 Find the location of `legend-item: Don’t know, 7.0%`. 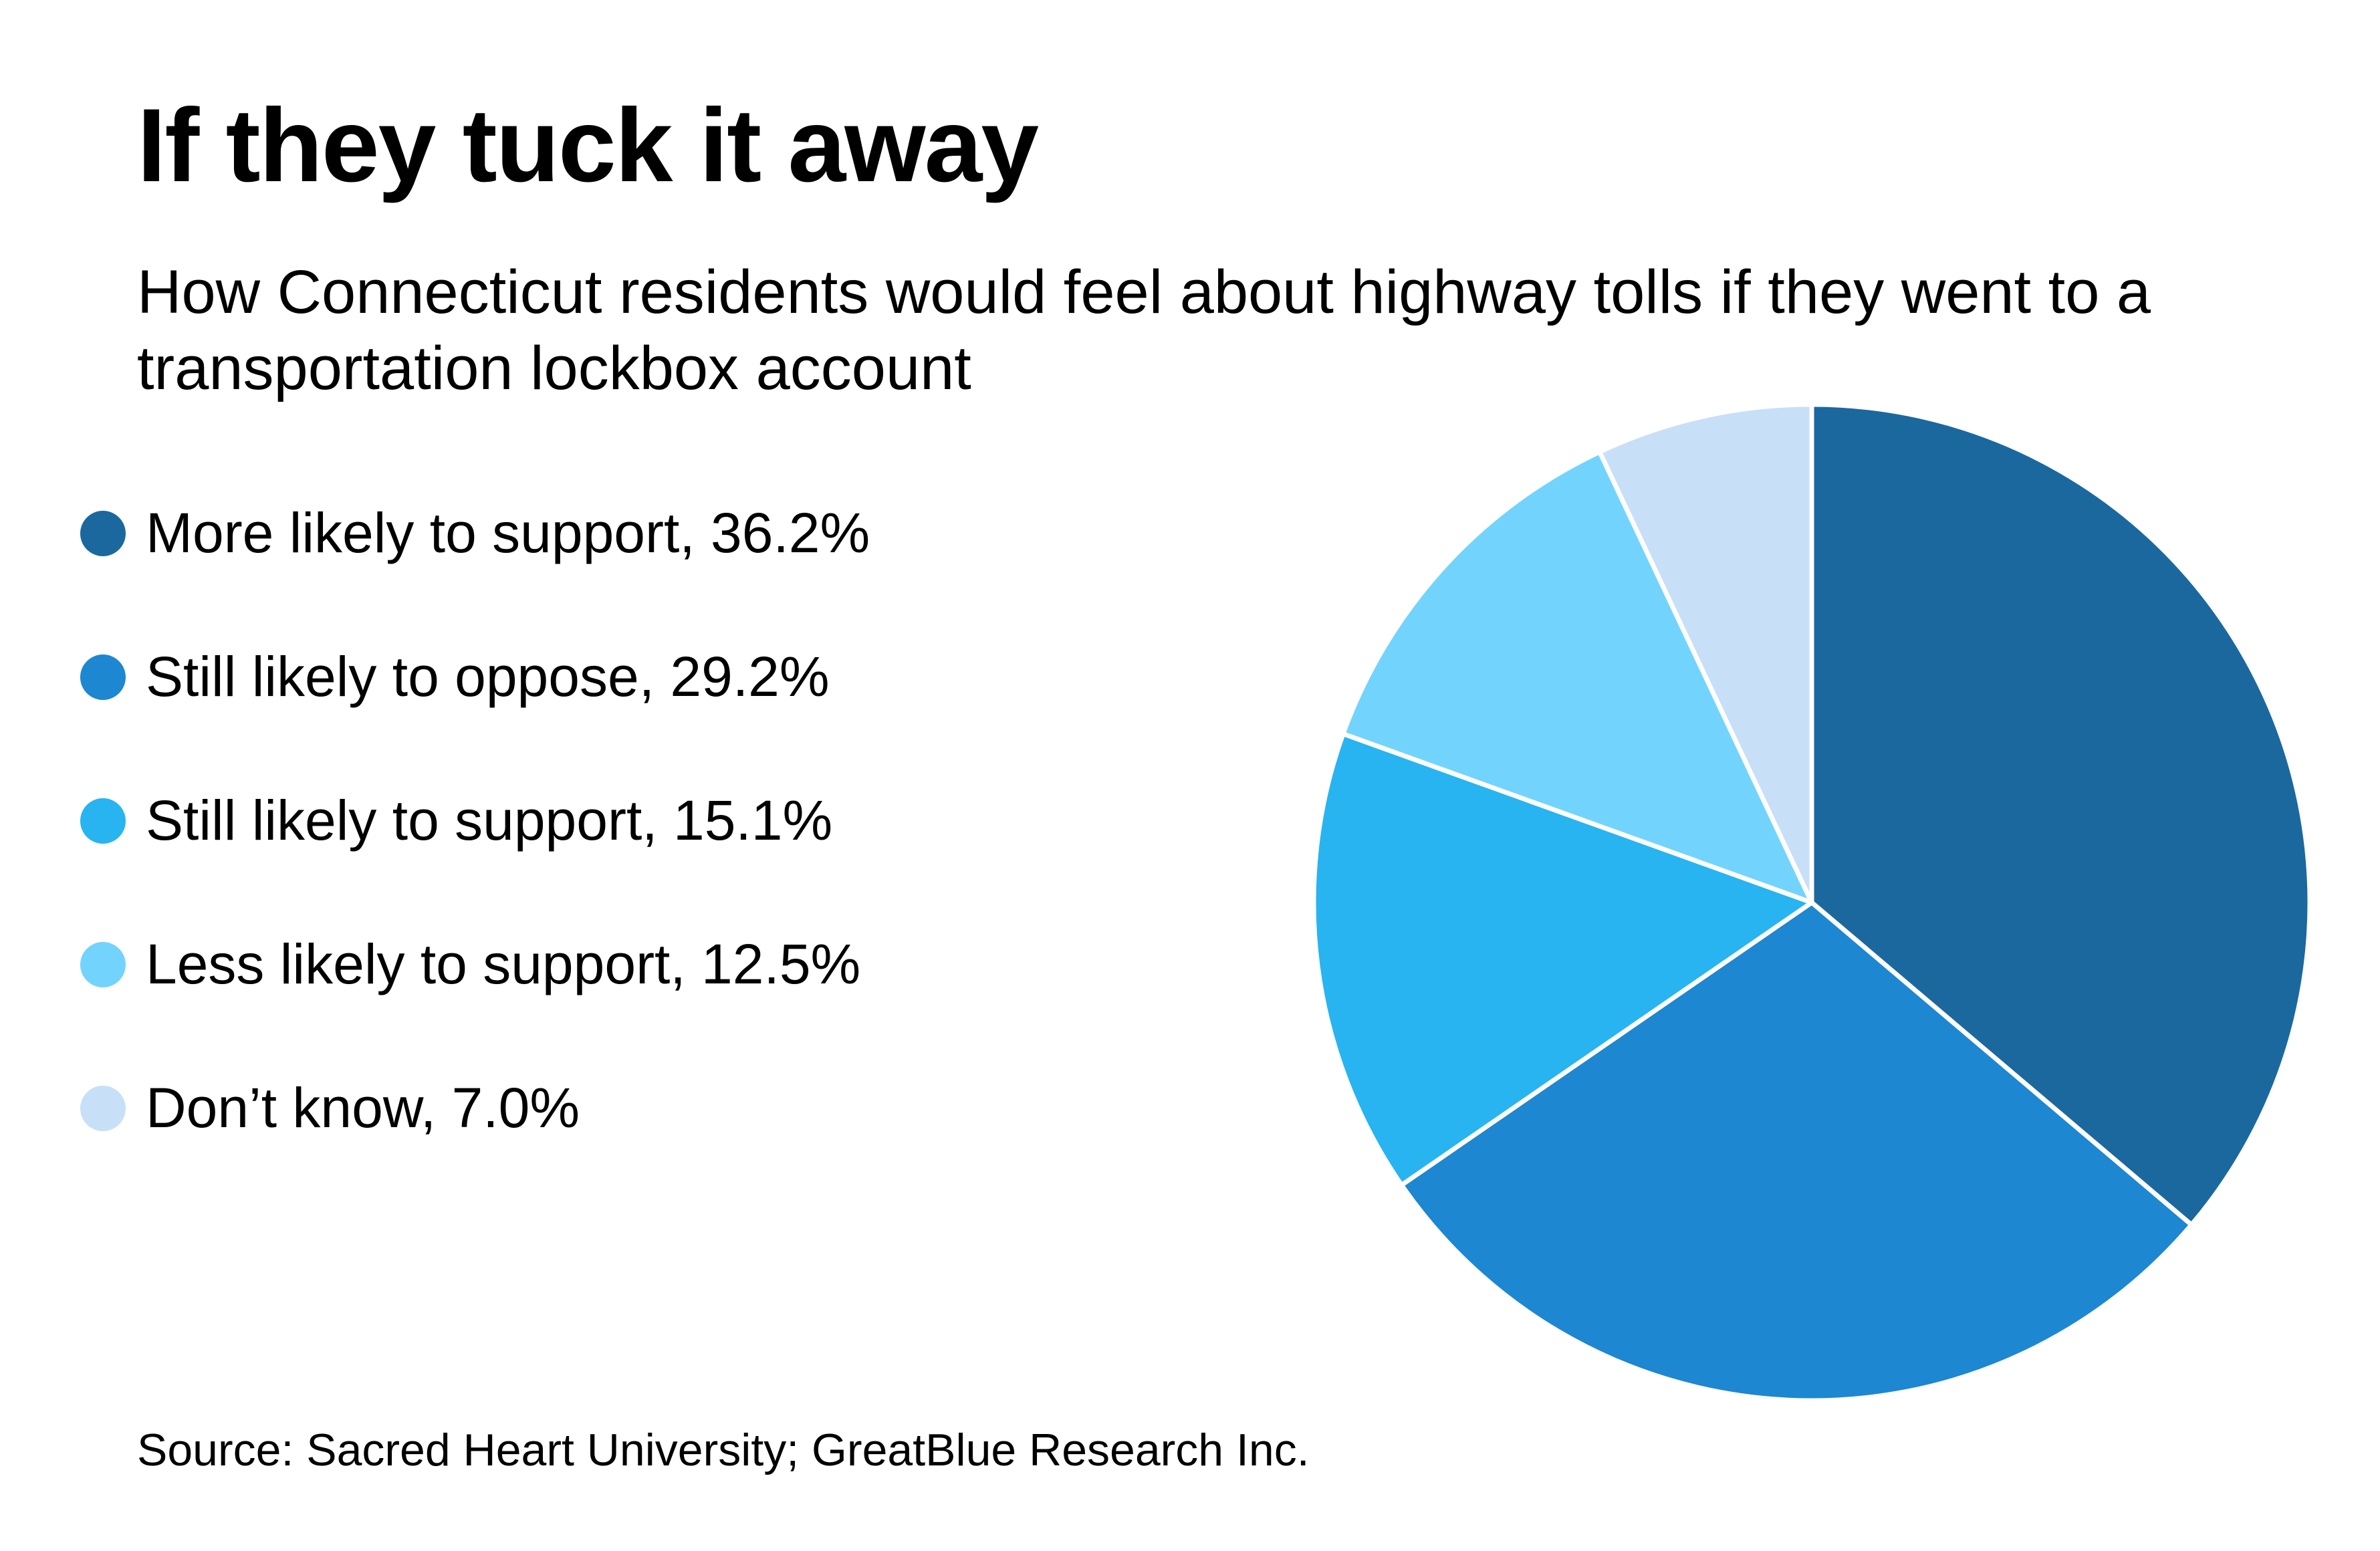

legend-item: Don’t know, 7.0% is located at coordinates (475, 1108).